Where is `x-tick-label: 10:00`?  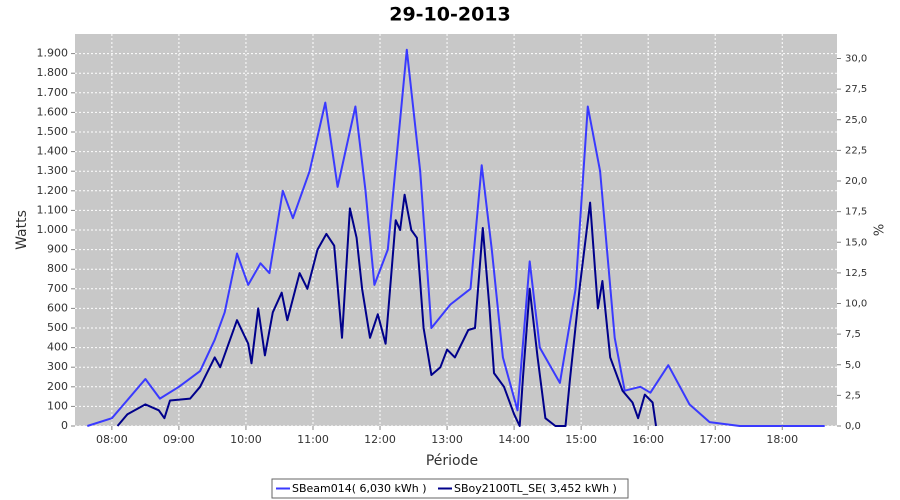 x-tick-label: 10:00 is located at coordinates (246, 439).